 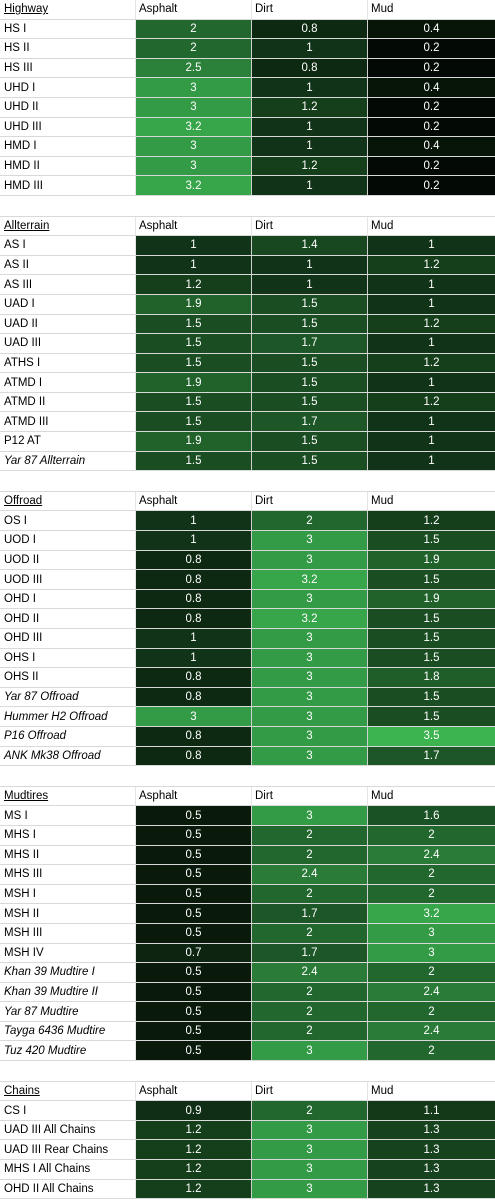 What do you see at coordinates (68, 874) in the screenshot?
I see `tire-name: MHS III` at bounding box center [68, 874].